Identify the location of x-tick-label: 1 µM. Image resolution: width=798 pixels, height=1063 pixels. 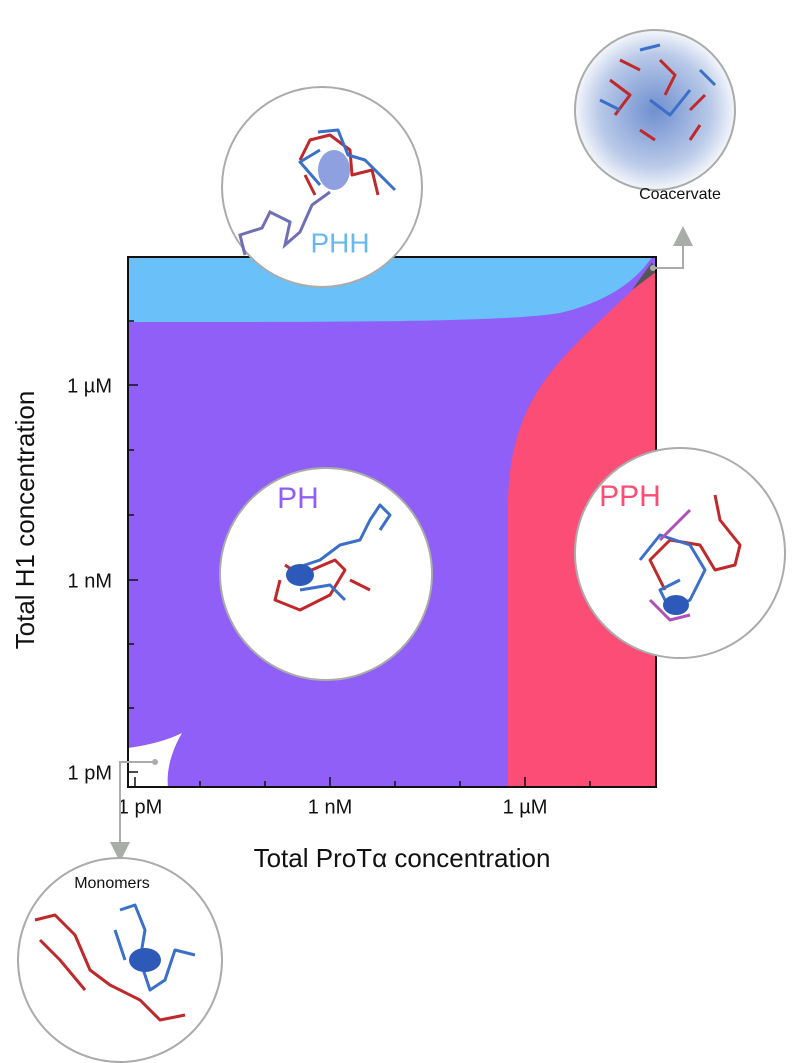
(525, 807).